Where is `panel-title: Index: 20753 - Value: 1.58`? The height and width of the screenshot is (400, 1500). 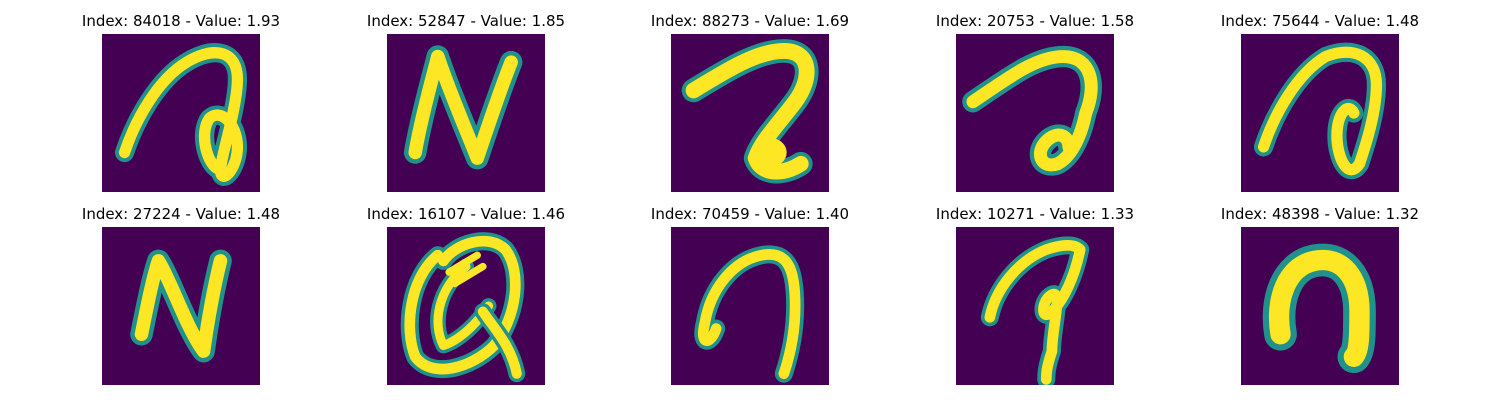 panel-title: Index: 20753 - Value: 1.58 is located at coordinates (1035, 21).